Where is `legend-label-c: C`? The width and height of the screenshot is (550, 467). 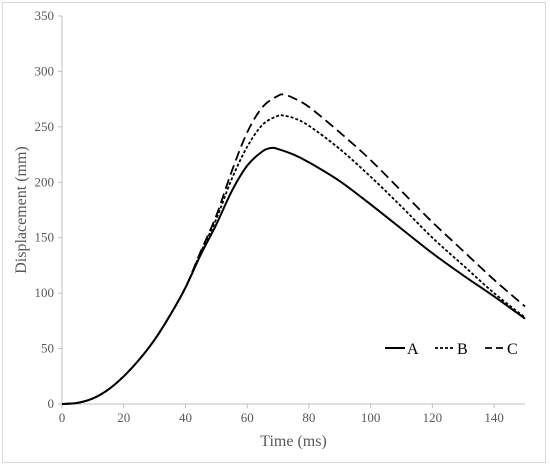 legend-label-c: C is located at coordinates (512, 349).